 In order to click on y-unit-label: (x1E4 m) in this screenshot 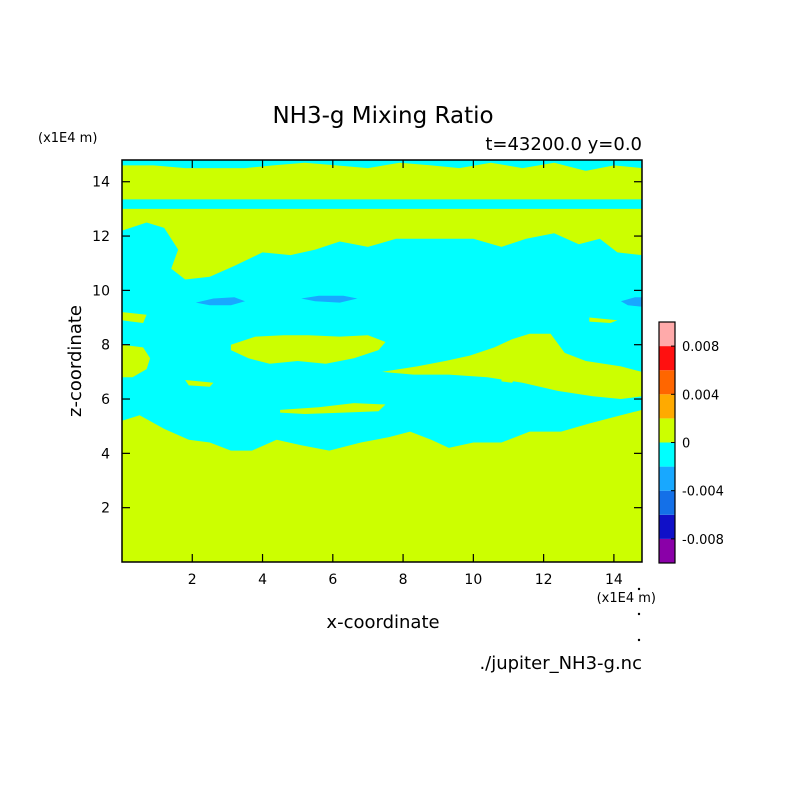, I will do `click(67, 138)`.